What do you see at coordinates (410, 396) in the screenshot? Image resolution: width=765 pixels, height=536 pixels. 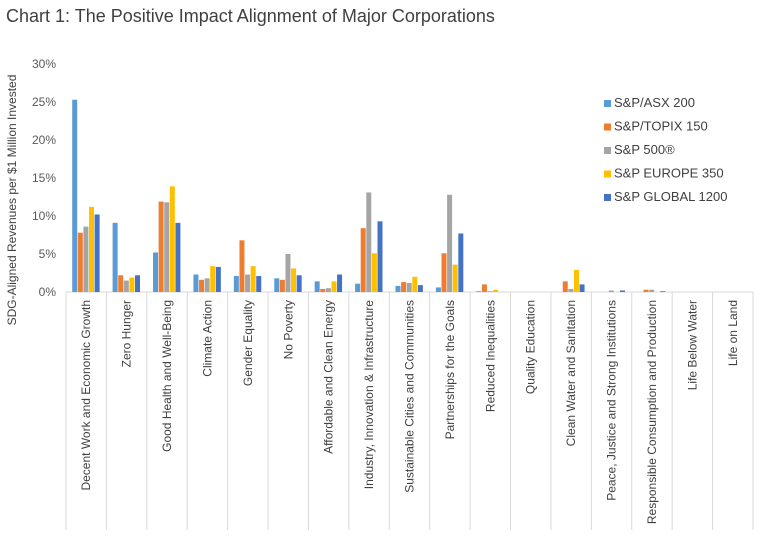 I see `category-label: Sustainable Cities and Communities` at bounding box center [410, 396].